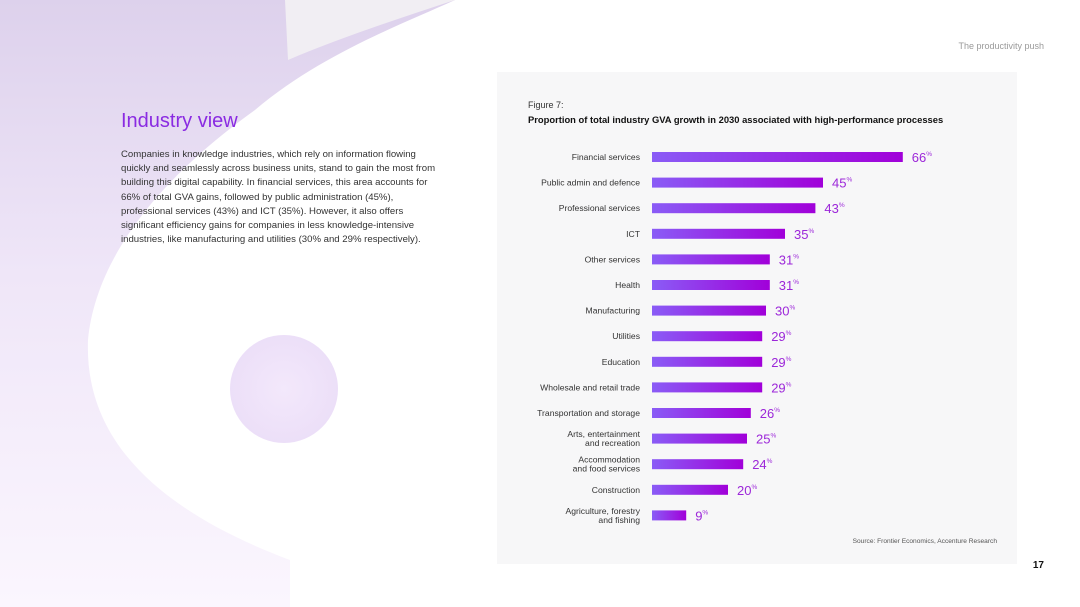 The image size is (1080, 607). Describe the element at coordinates (621, 362) in the screenshot. I see `category-label: Education` at that location.